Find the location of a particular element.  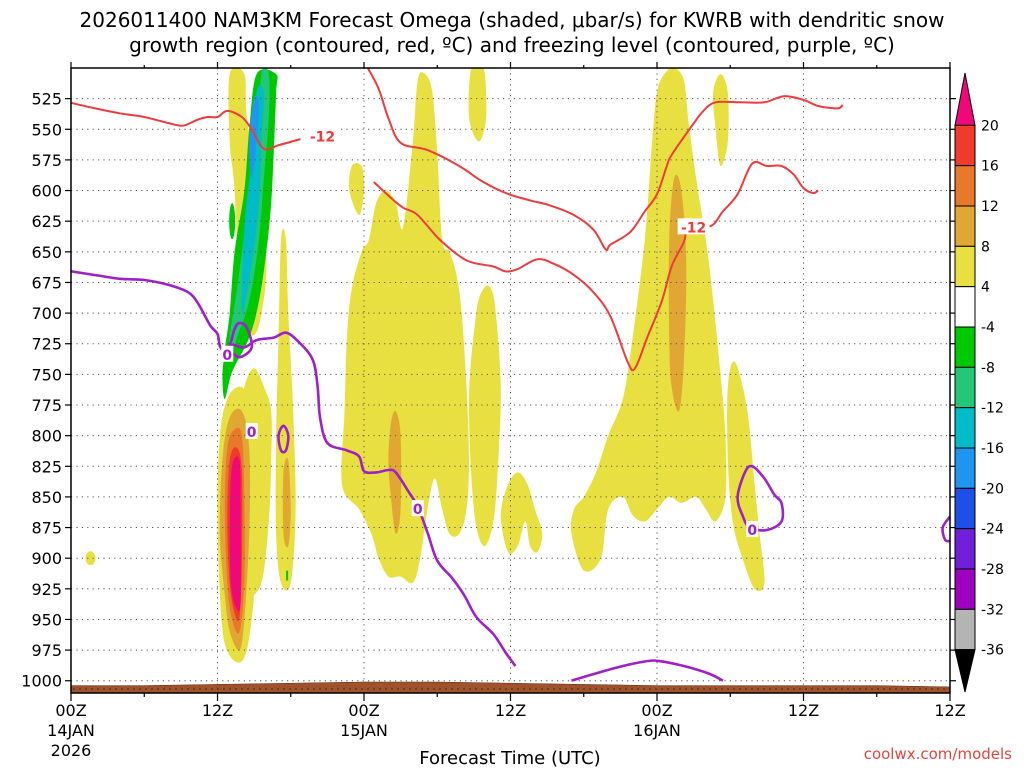

y-tick-label-975: 975 is located at coordinates (46, 650).